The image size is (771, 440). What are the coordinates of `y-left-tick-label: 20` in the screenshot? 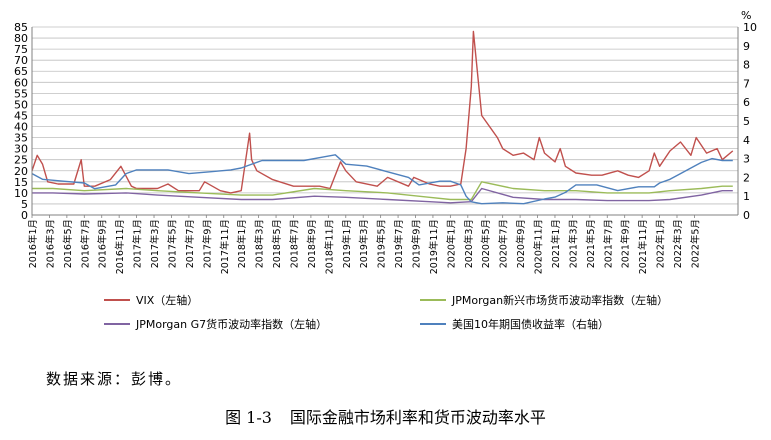 It's located at (21, 171).